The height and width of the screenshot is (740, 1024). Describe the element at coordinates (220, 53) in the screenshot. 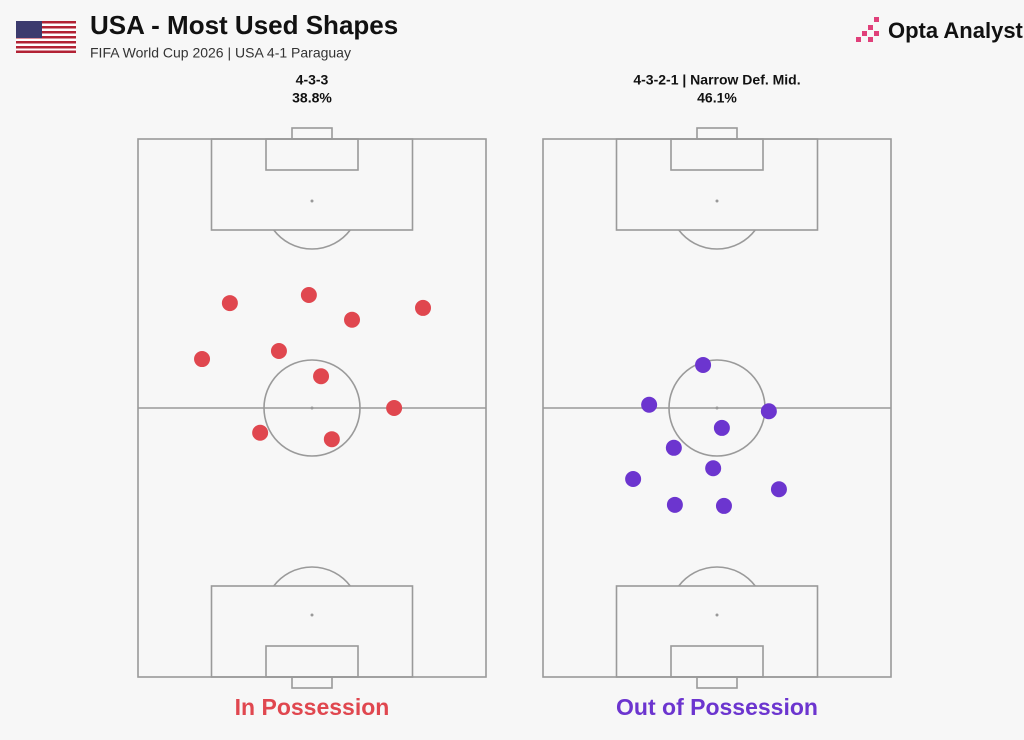

I see `subtitle: FIFA World Cup 2026 | USA 4-1 Paraguay` at that location.